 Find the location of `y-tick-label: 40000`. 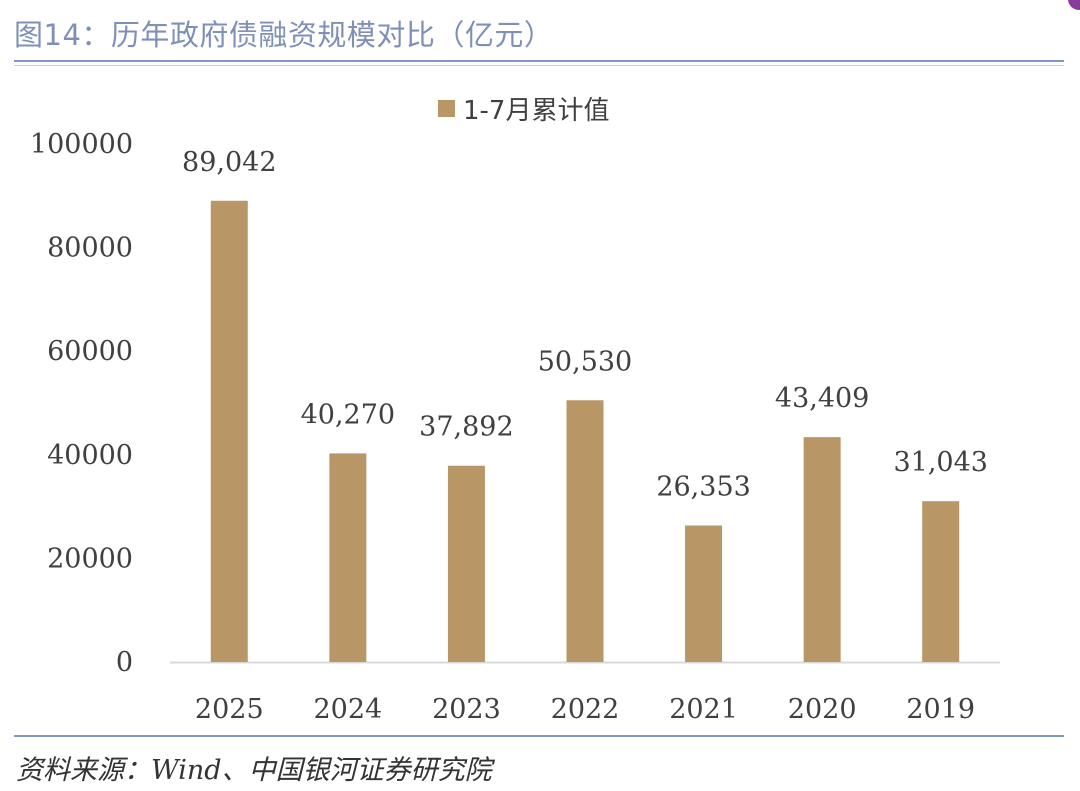

y-tick-label: 40000 is located at coordinates (90, 455).